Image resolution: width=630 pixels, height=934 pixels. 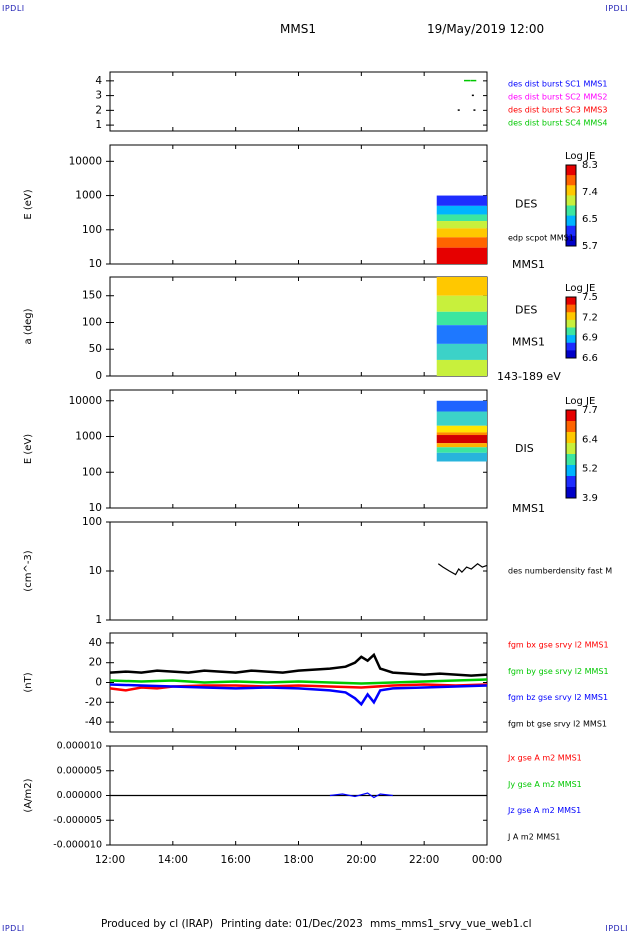 What do you see at coordinates (297, 795) in the screenshot?
I see `panel-current-density` at bounding box center [297, 795].